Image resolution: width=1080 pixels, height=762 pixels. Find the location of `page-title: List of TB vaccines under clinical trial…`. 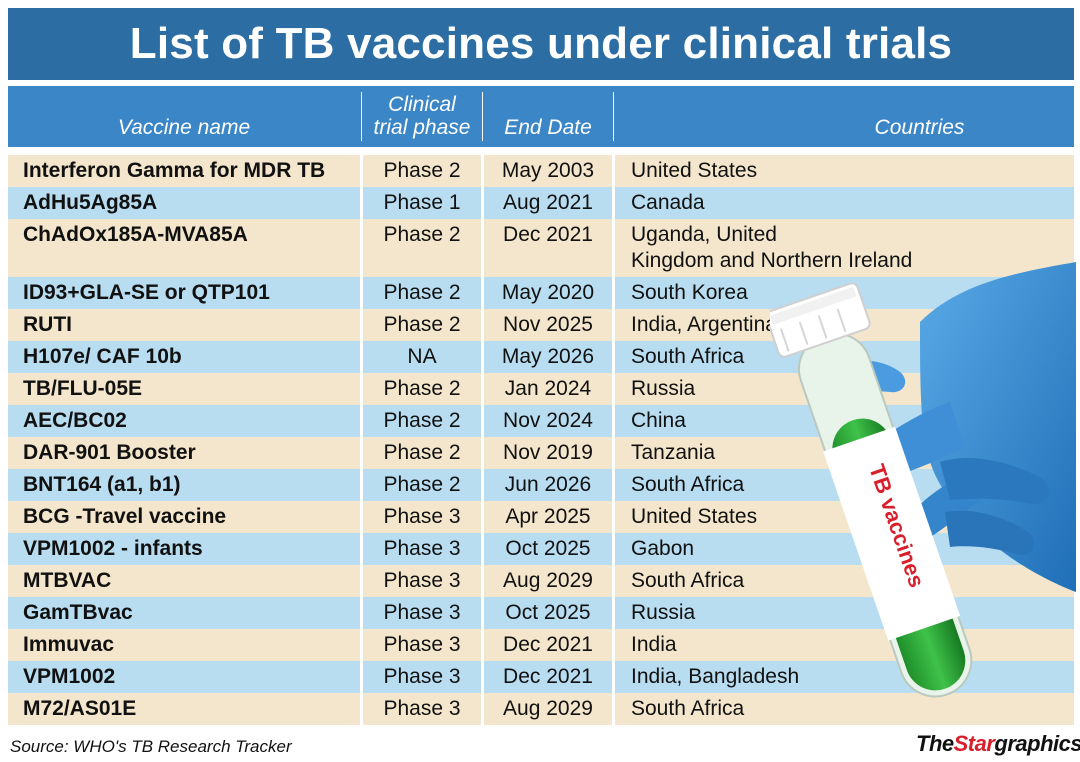

page-title: List of TB vaccines under clinical trial… is located at coordinates (541, 44).